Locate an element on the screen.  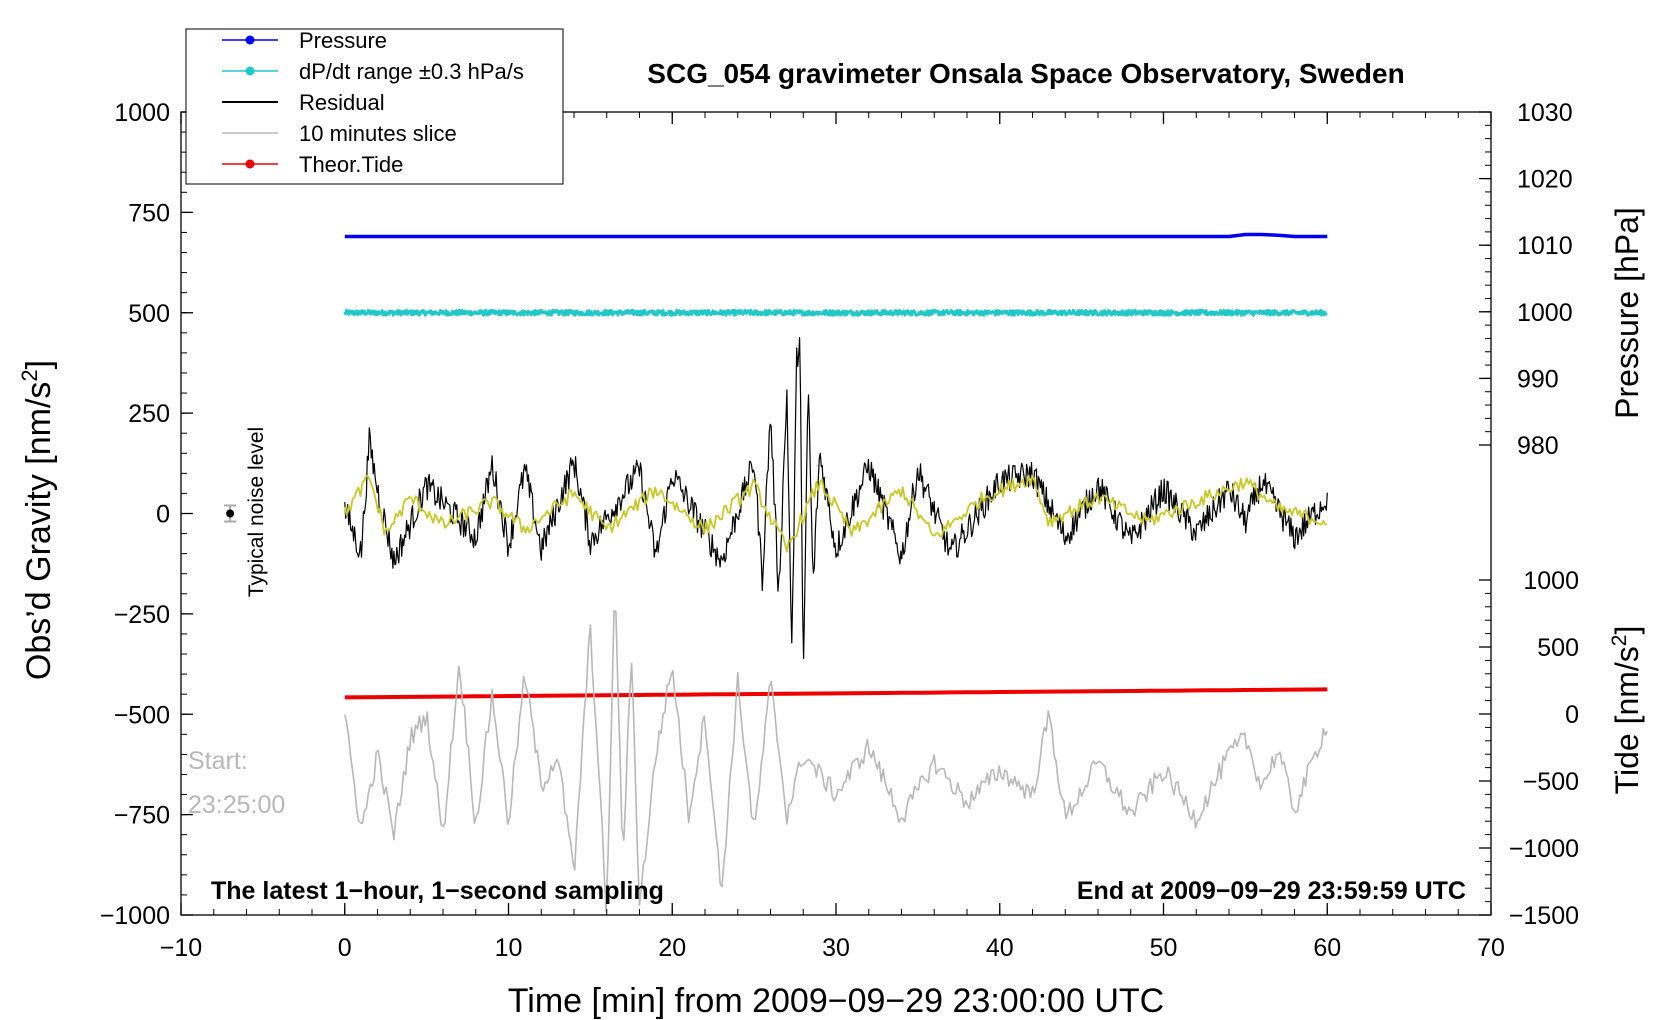
x-tick-label: 10 is located at coordinates (509, 948).